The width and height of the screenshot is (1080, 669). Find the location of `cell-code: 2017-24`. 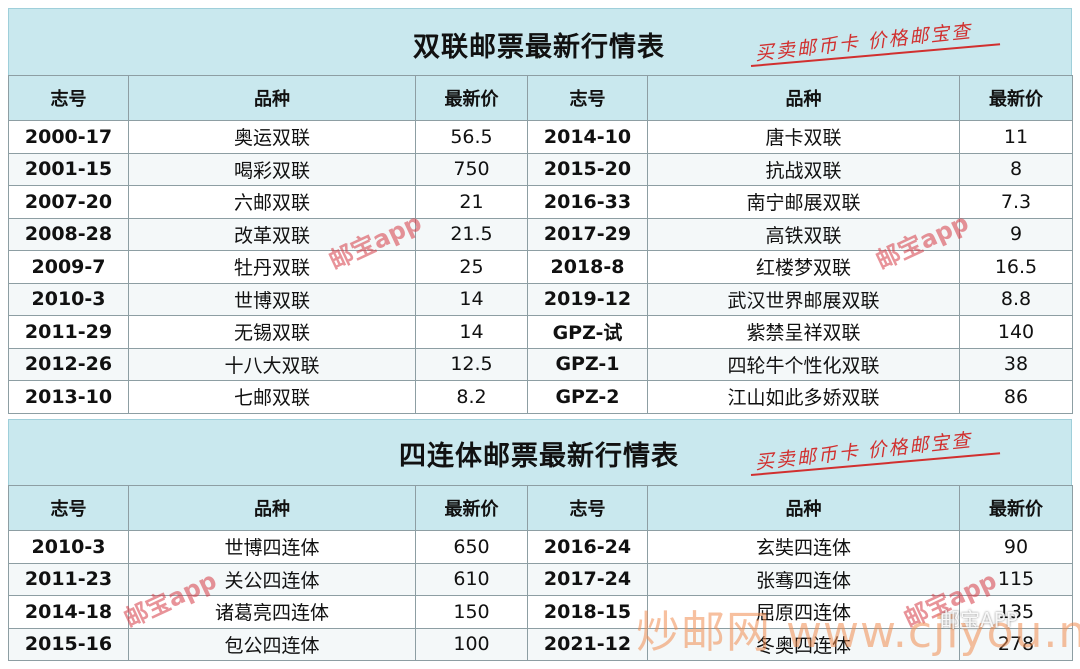

cell-code: 2017-24 is located at coordinates (587, 579).